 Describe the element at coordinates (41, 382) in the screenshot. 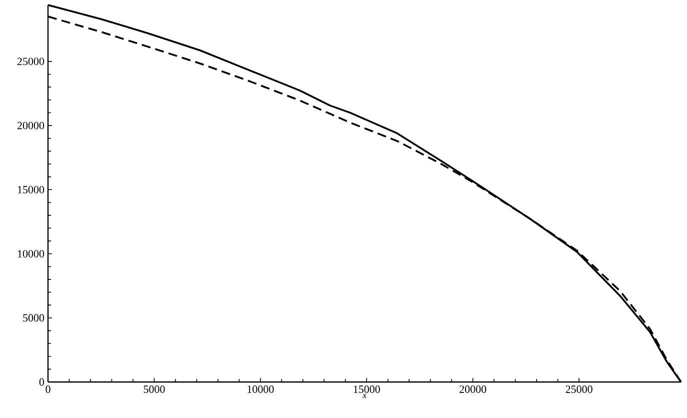

I see `y-tick-label: 0` at that location.